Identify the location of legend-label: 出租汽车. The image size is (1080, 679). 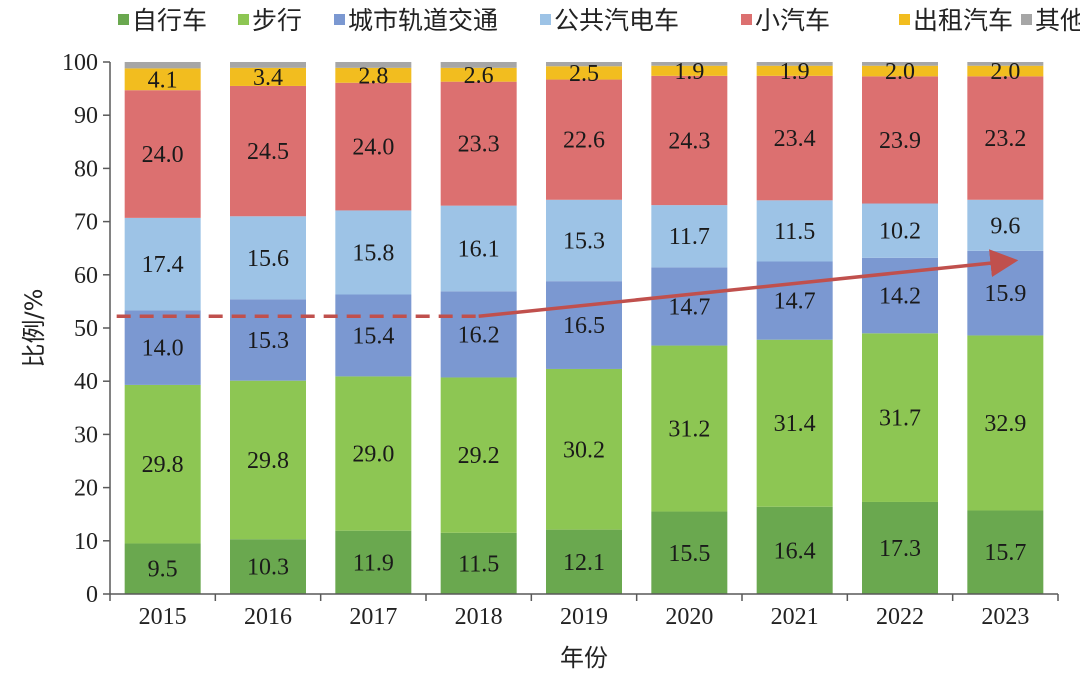
(963, 20).